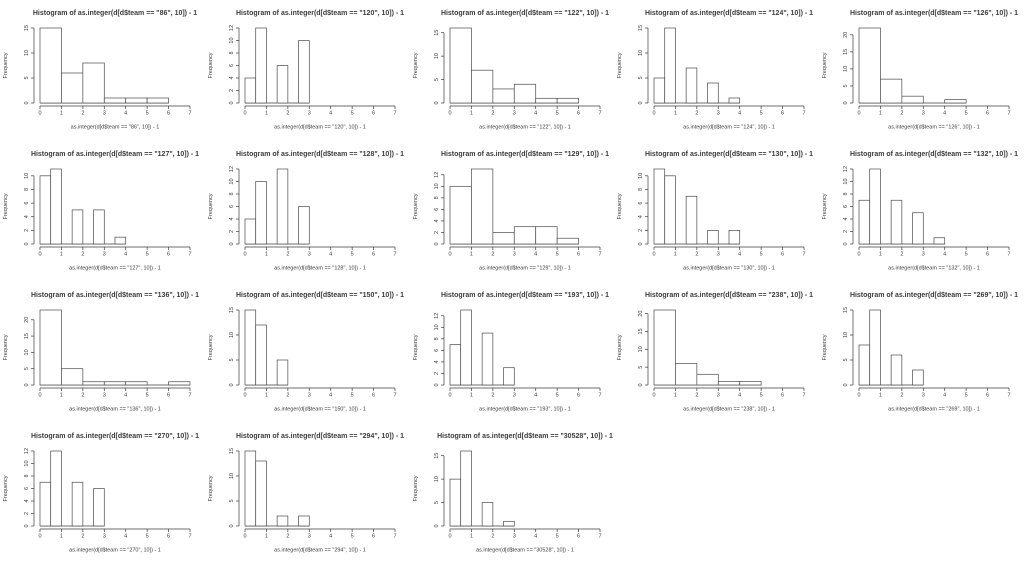 This screenshot has width=1024, height=564. Describe the element at coordinates (320, 127) in the screenshot. I see `x-axis-label: as.integer(d[d$team == "120", 10]) - 1` at that location.